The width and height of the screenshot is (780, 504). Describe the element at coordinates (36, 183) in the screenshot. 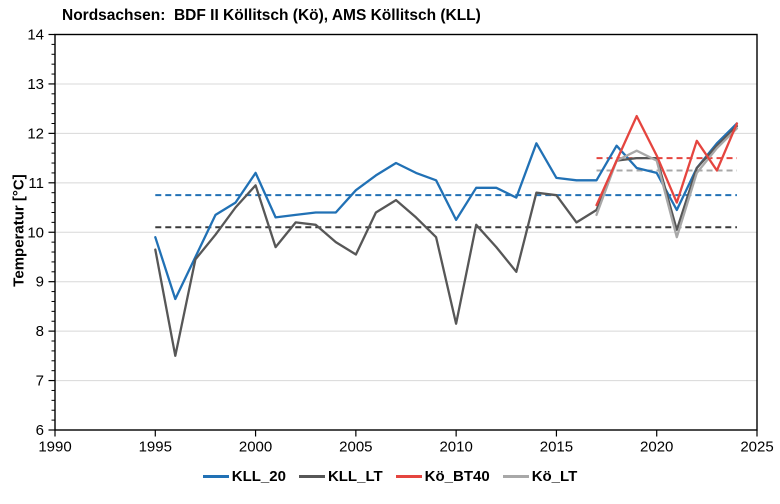

I see `y-tick-label: 11` at that location.